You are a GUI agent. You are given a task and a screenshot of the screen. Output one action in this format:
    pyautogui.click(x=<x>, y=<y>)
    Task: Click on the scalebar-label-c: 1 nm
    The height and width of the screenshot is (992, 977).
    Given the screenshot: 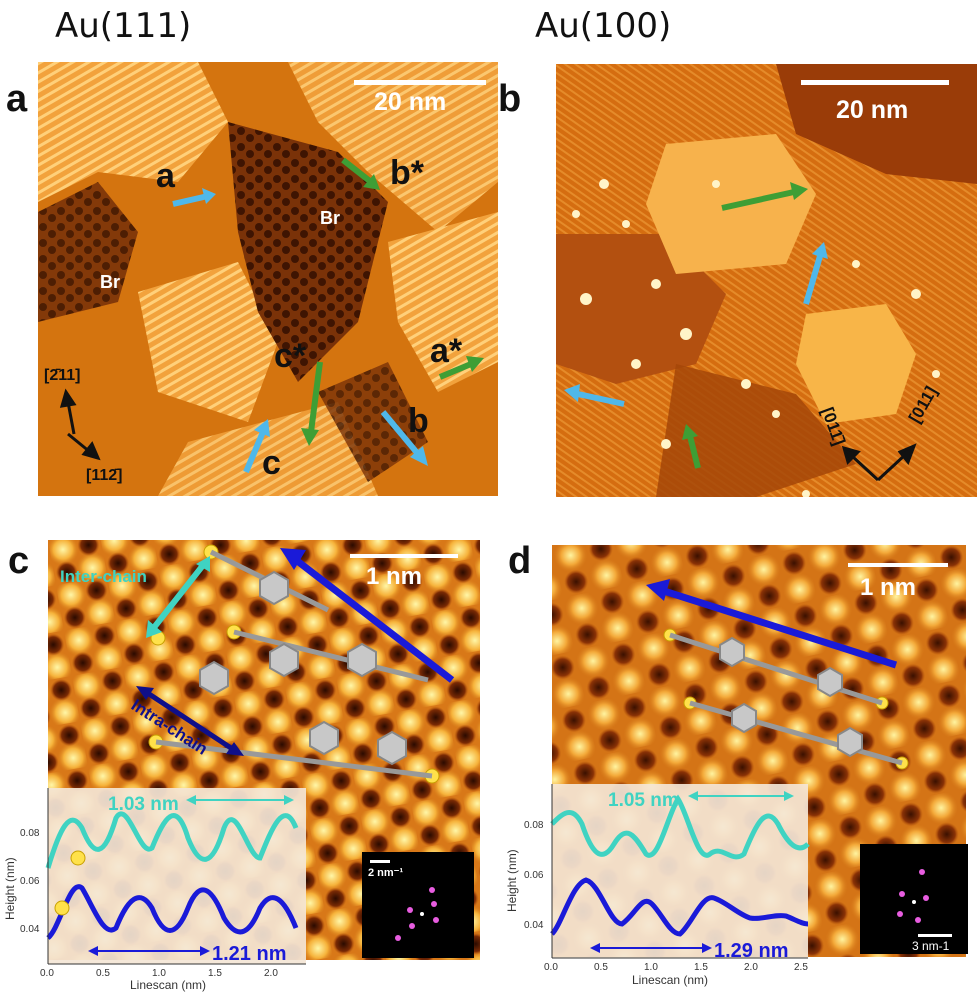 What is the action you would take?
    pyautogui.click(x=394, y=576)
    